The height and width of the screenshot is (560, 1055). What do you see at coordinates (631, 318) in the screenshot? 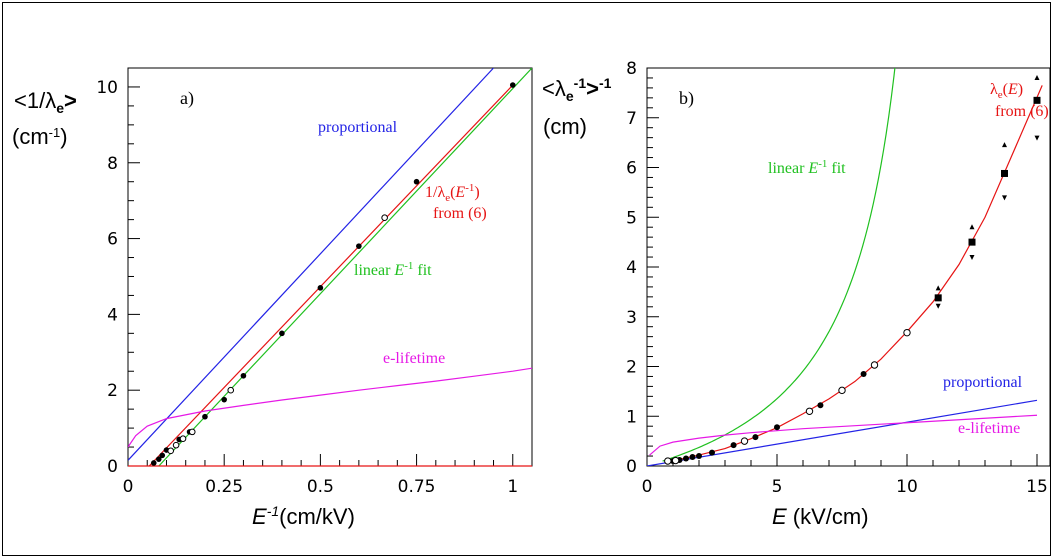
I see `y-tick-label-b: 3` at bounding box center [631, 318].